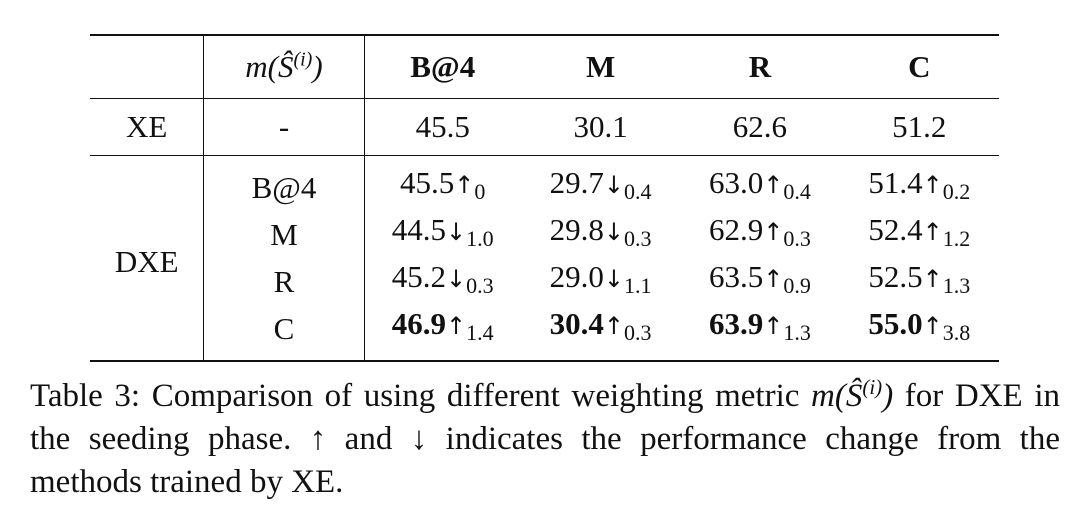 The width and height of the screenshot is (1080, 518). What do you see at coordinates (919, 231) in the screenshot?
I see `dxe-cell: 52.4↑1.2` at bounding box center [919, 231].